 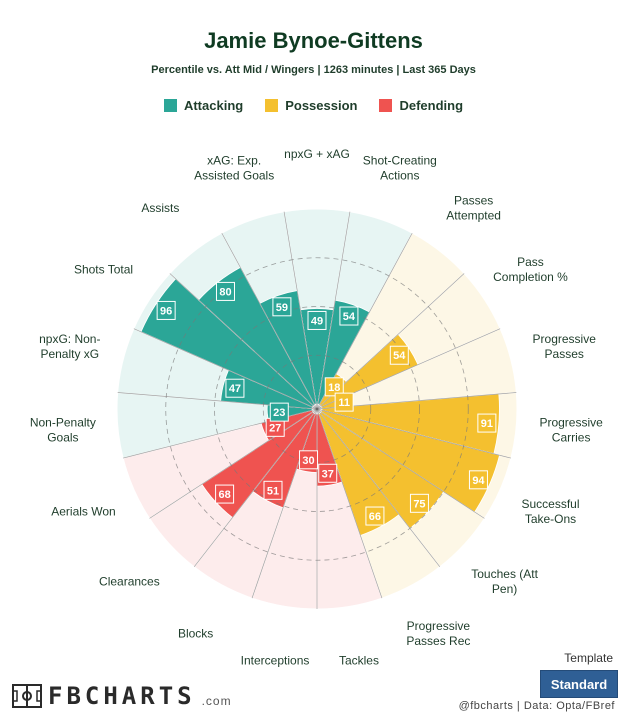 I want to click on value-box-shot-creating-actions, so click(x=349, y=316).